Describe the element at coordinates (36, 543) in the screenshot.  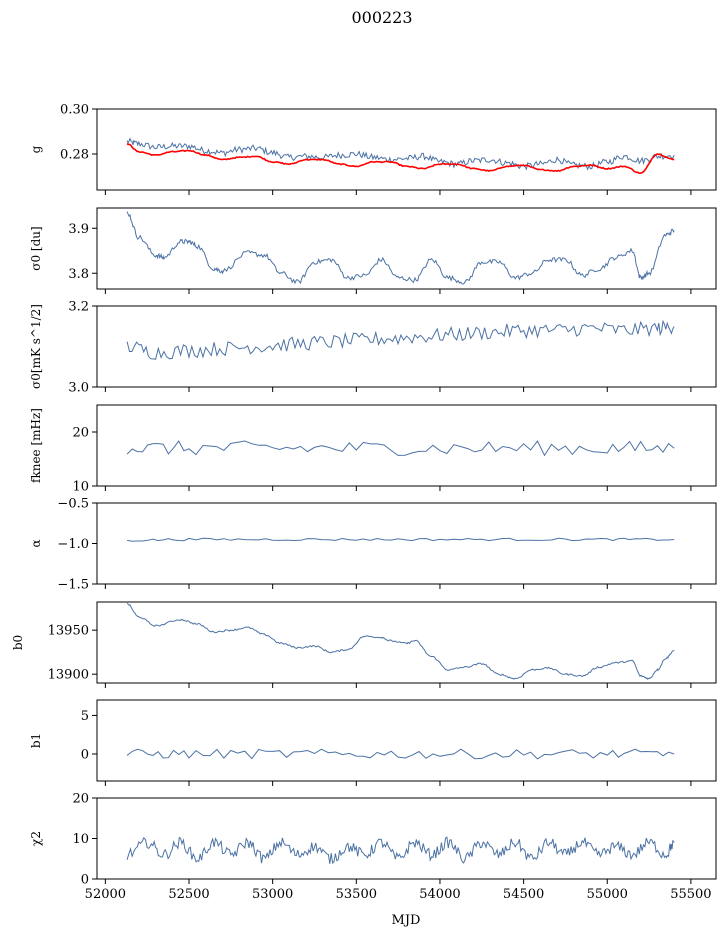
I see `y-axis-label: α` at that location.